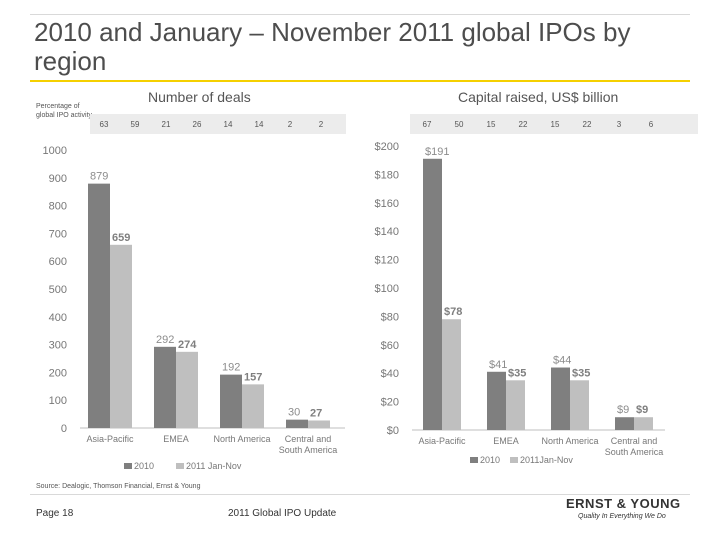 The width and height of the screenshot is (720, 540). Describe the element at coordinates (622, 516) in the screenshot. I see `logo-tagline: Quality In Everything We Do` at that location.